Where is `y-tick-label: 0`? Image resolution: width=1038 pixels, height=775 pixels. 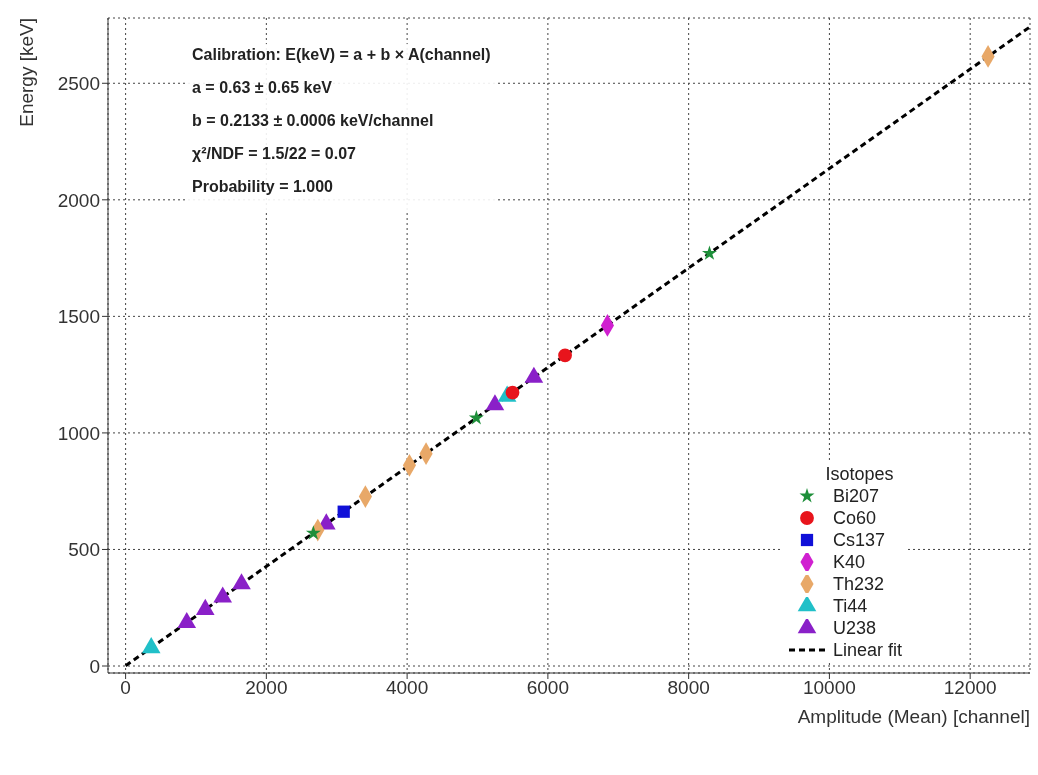 y-tick-label: 0 is located at coordinates (94, 666).